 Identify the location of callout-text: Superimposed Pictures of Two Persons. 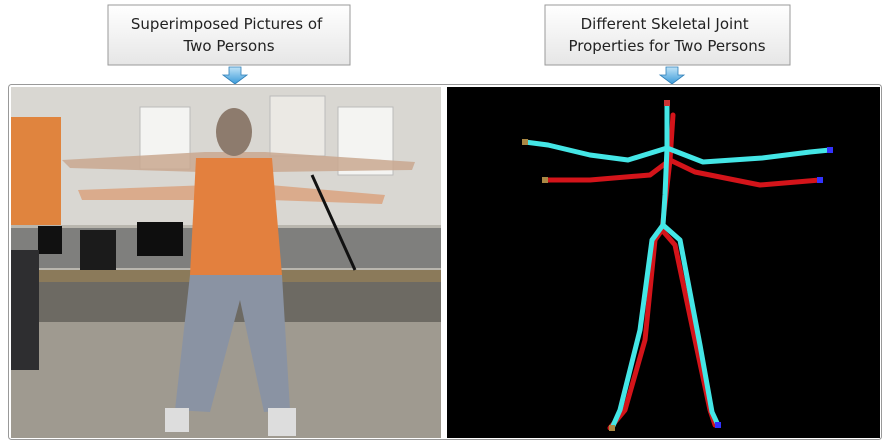
(229, 35).